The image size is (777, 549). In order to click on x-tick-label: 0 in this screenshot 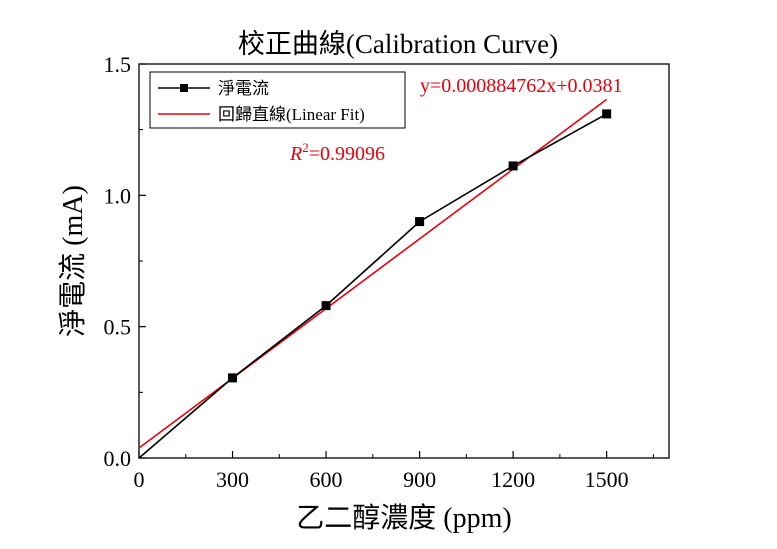, I will do `click(139, 479)`.